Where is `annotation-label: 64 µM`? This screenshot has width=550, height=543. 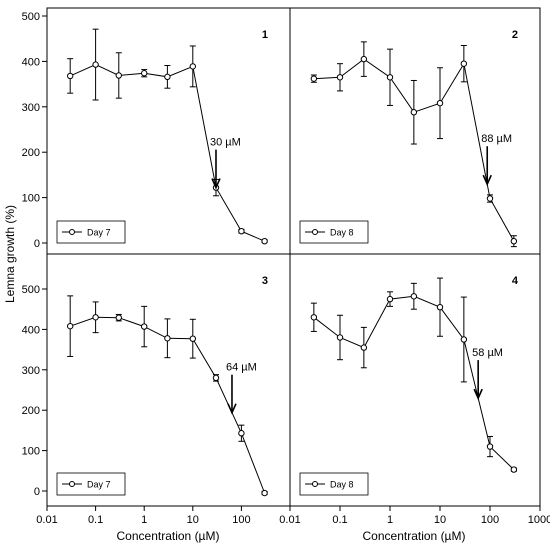
annotation-label: 64 µM is located at coordinates (241, 368).